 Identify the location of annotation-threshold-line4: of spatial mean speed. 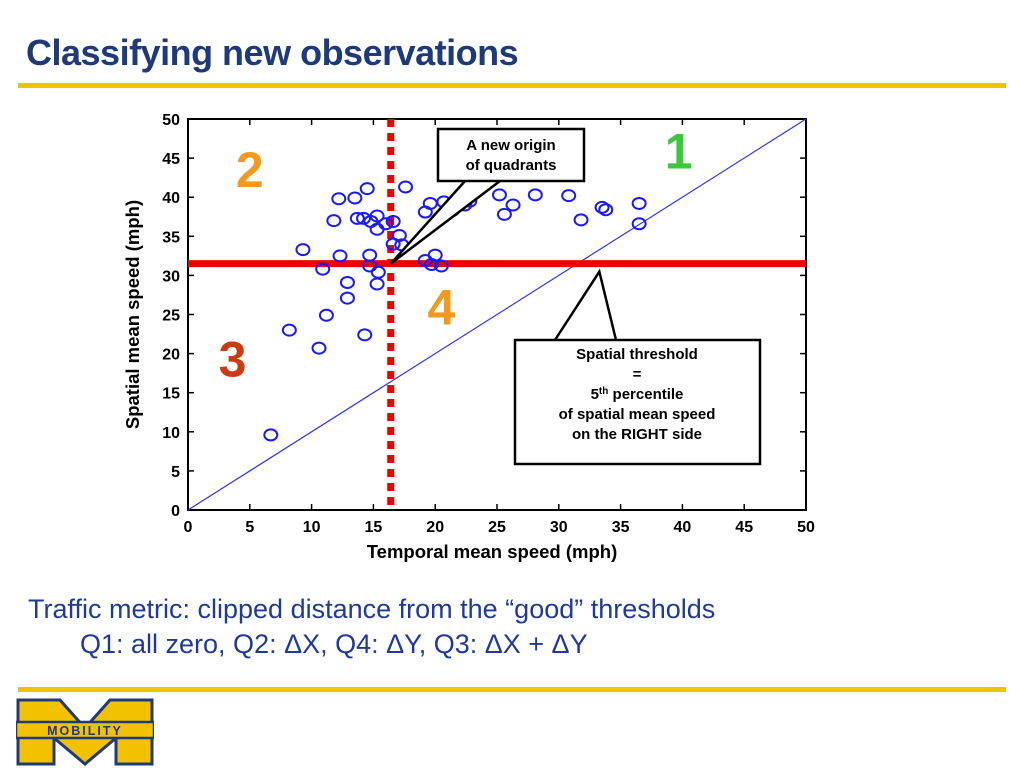
(637, 414).